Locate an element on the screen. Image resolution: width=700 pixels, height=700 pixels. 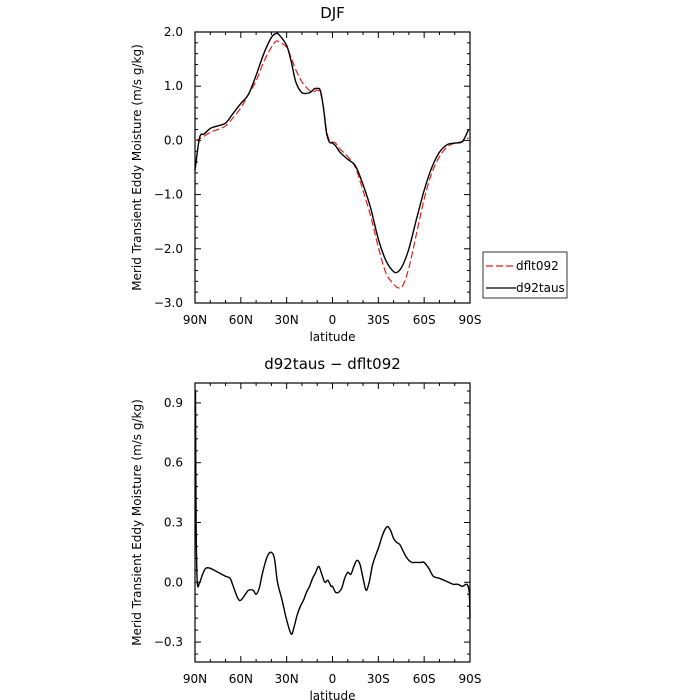
y-tick-label: −1.0 is located at coordinates (168, 195).